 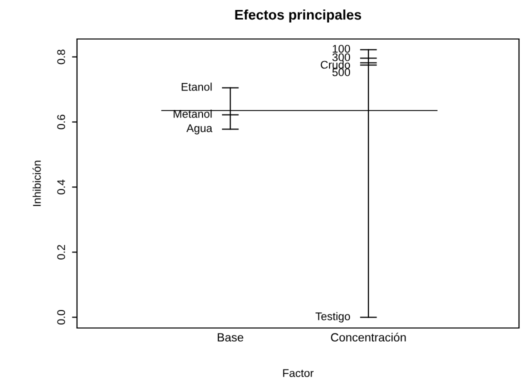 I want to click on annotation: Agua, so click(x=199, y=129).